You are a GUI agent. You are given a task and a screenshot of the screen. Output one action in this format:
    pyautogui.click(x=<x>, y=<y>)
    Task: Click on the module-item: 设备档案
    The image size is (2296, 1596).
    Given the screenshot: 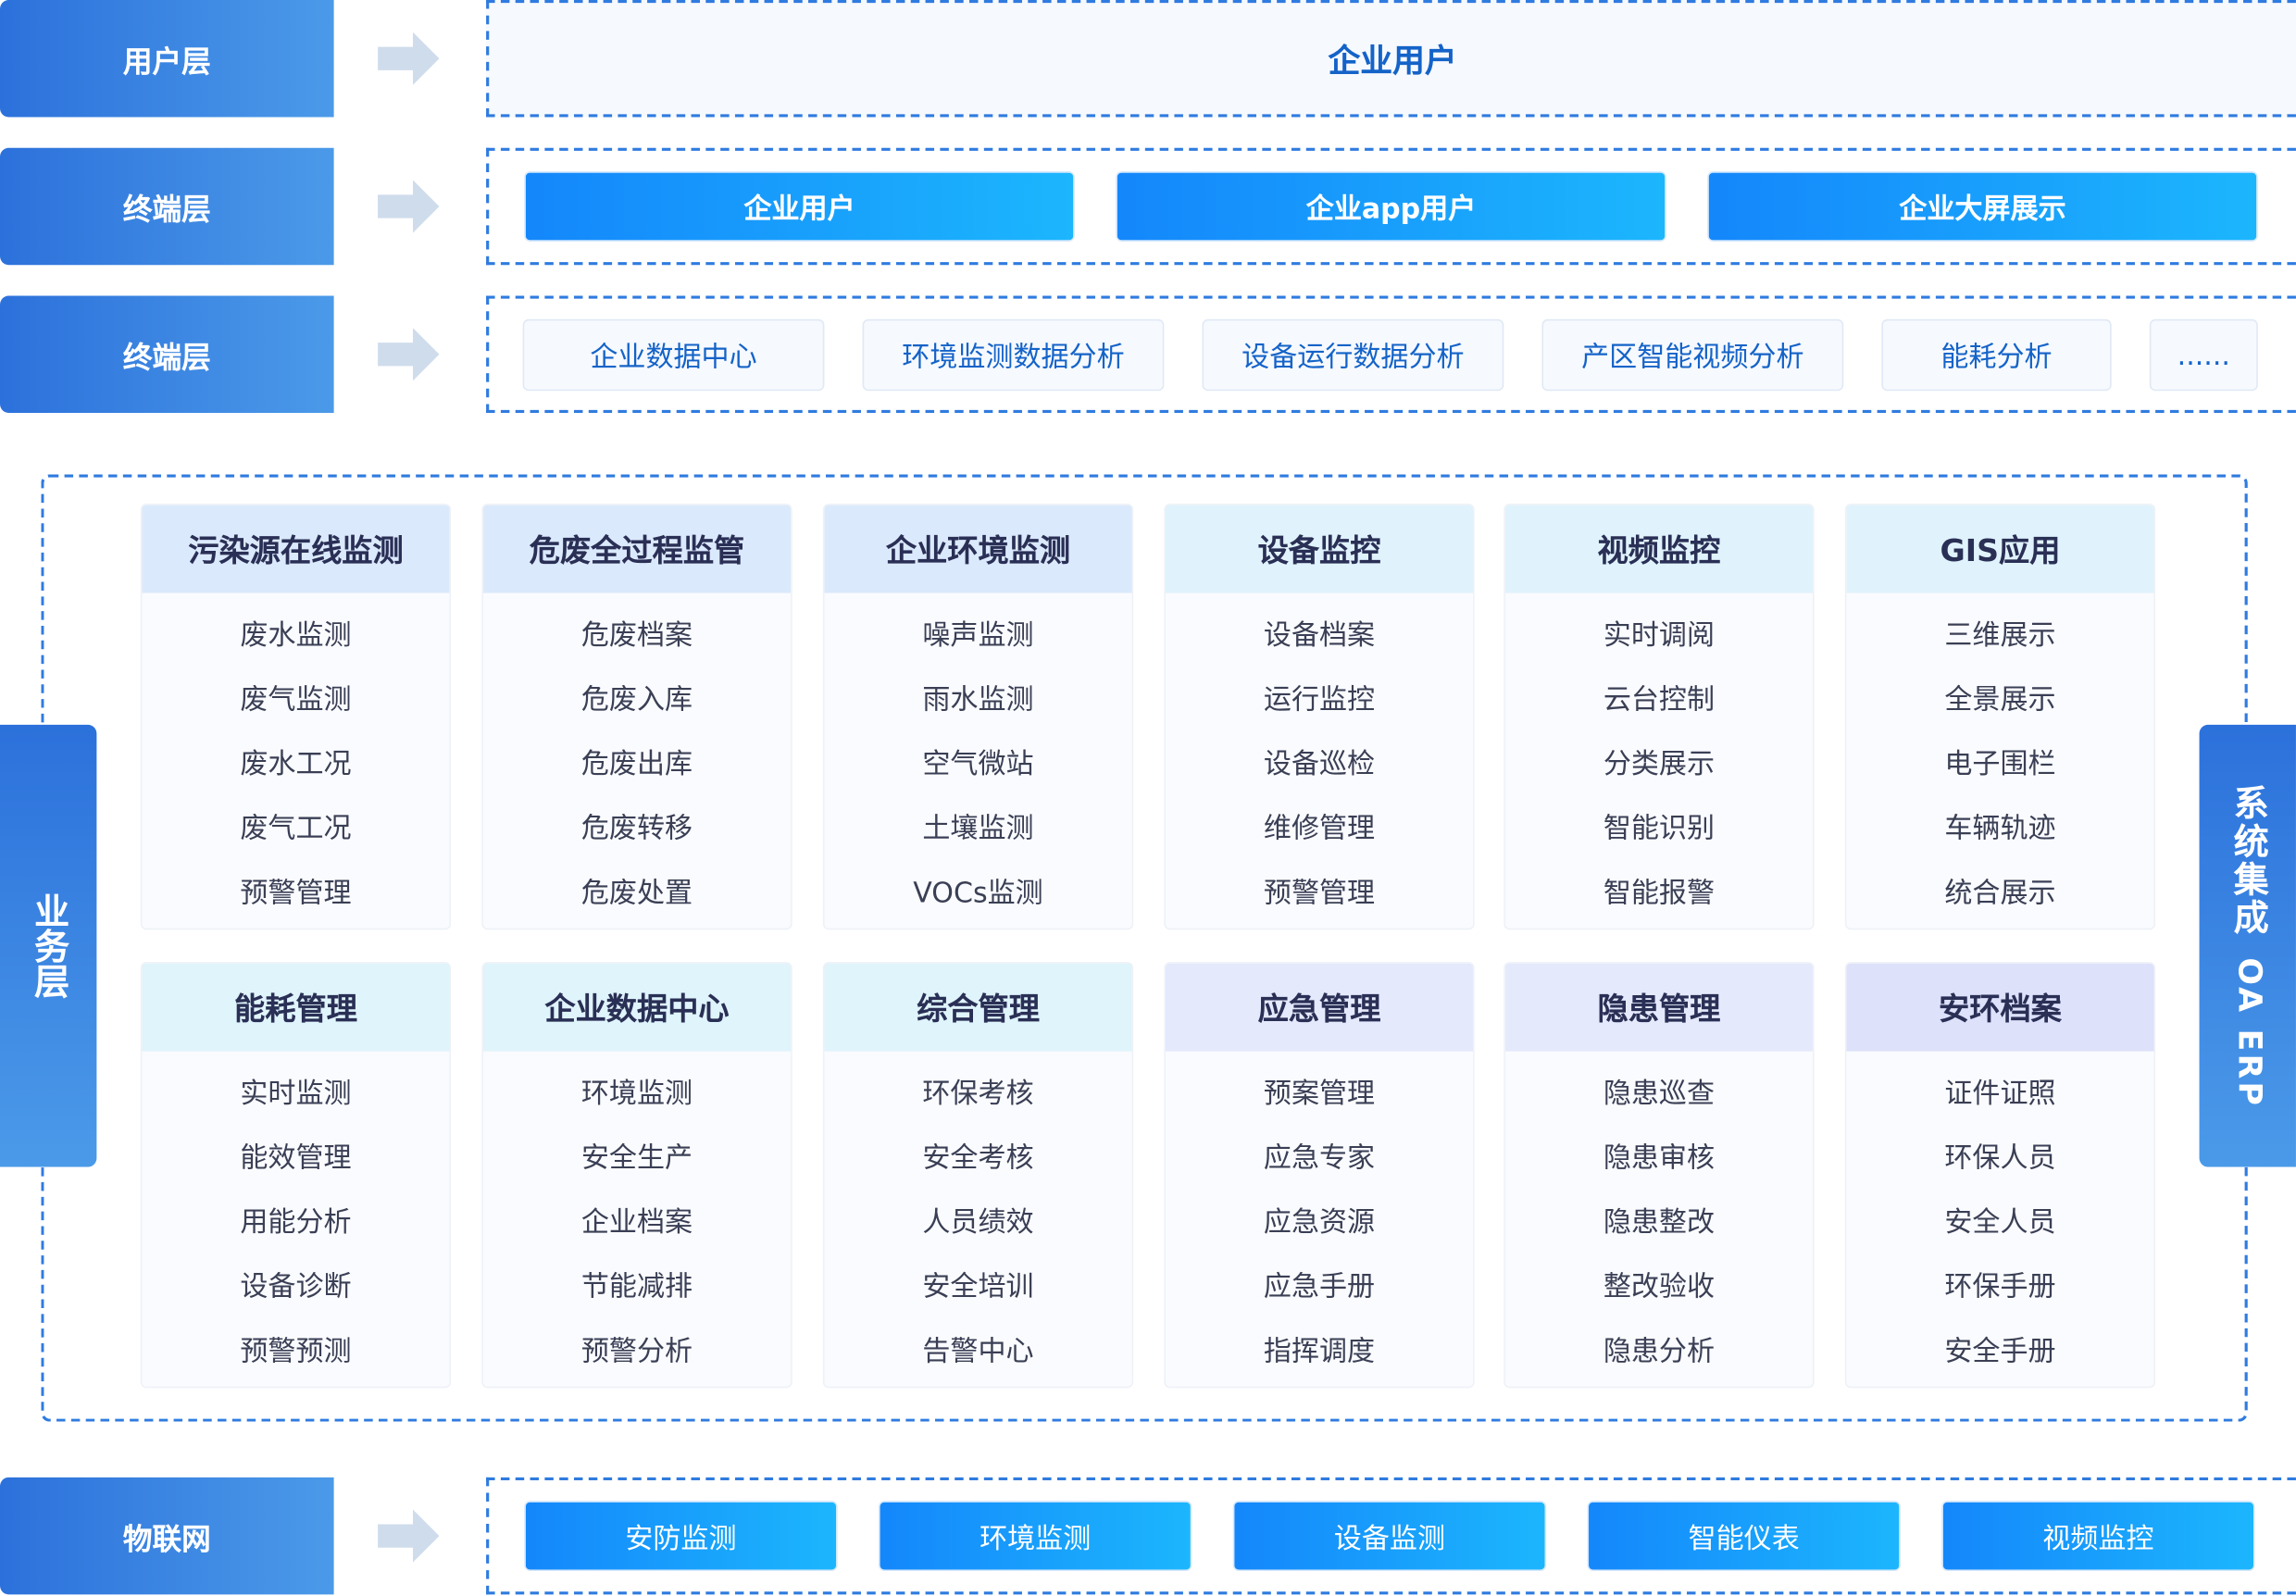 What is the action you would take?
    pyautogui.click(x=1319, y=635)
    